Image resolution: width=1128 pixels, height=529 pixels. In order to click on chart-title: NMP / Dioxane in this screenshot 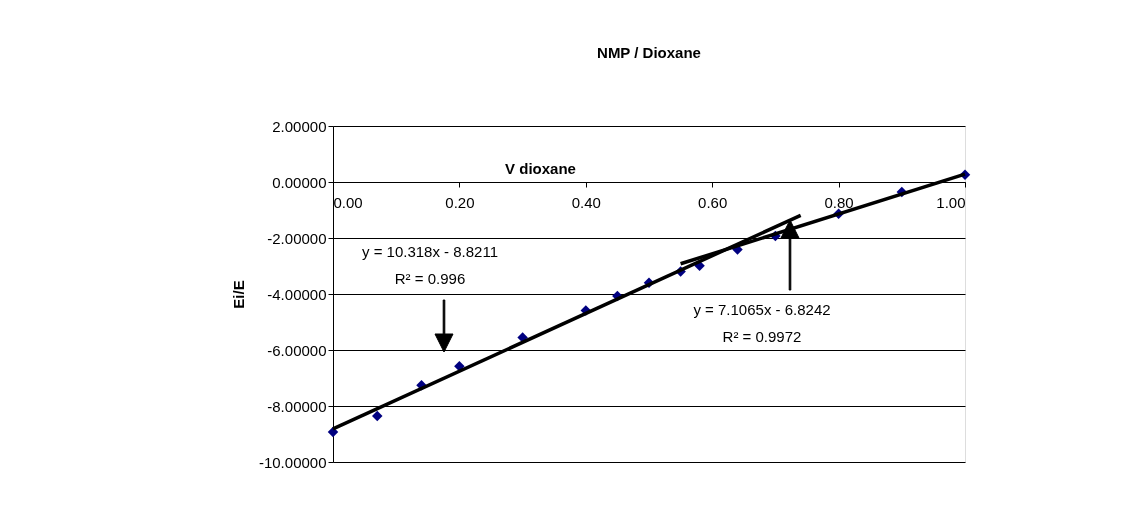, I will do `click(649, 52)`.